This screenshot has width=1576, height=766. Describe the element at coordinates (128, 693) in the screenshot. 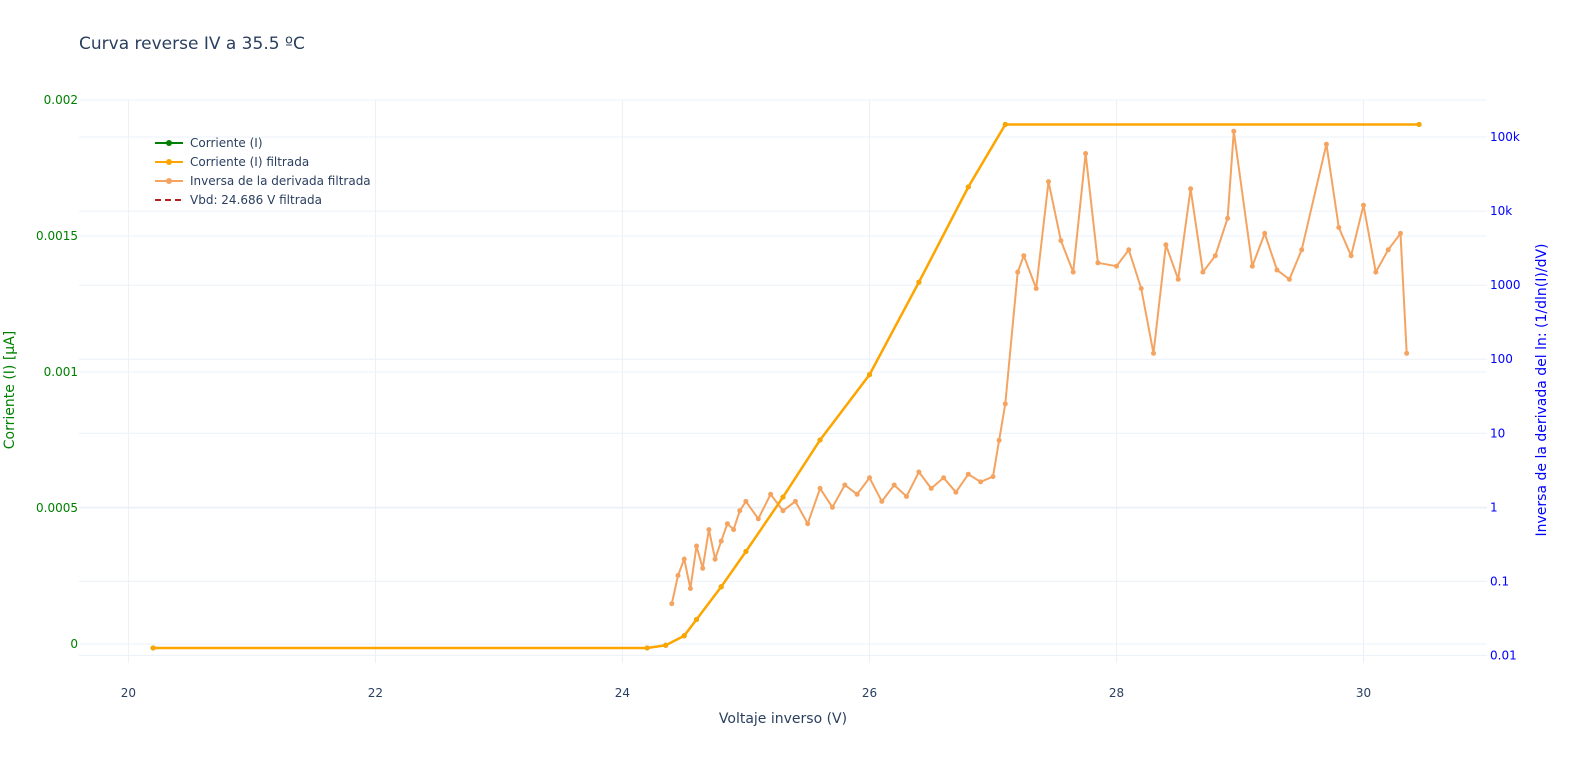

I see `x-tick-label: 20` at that location.